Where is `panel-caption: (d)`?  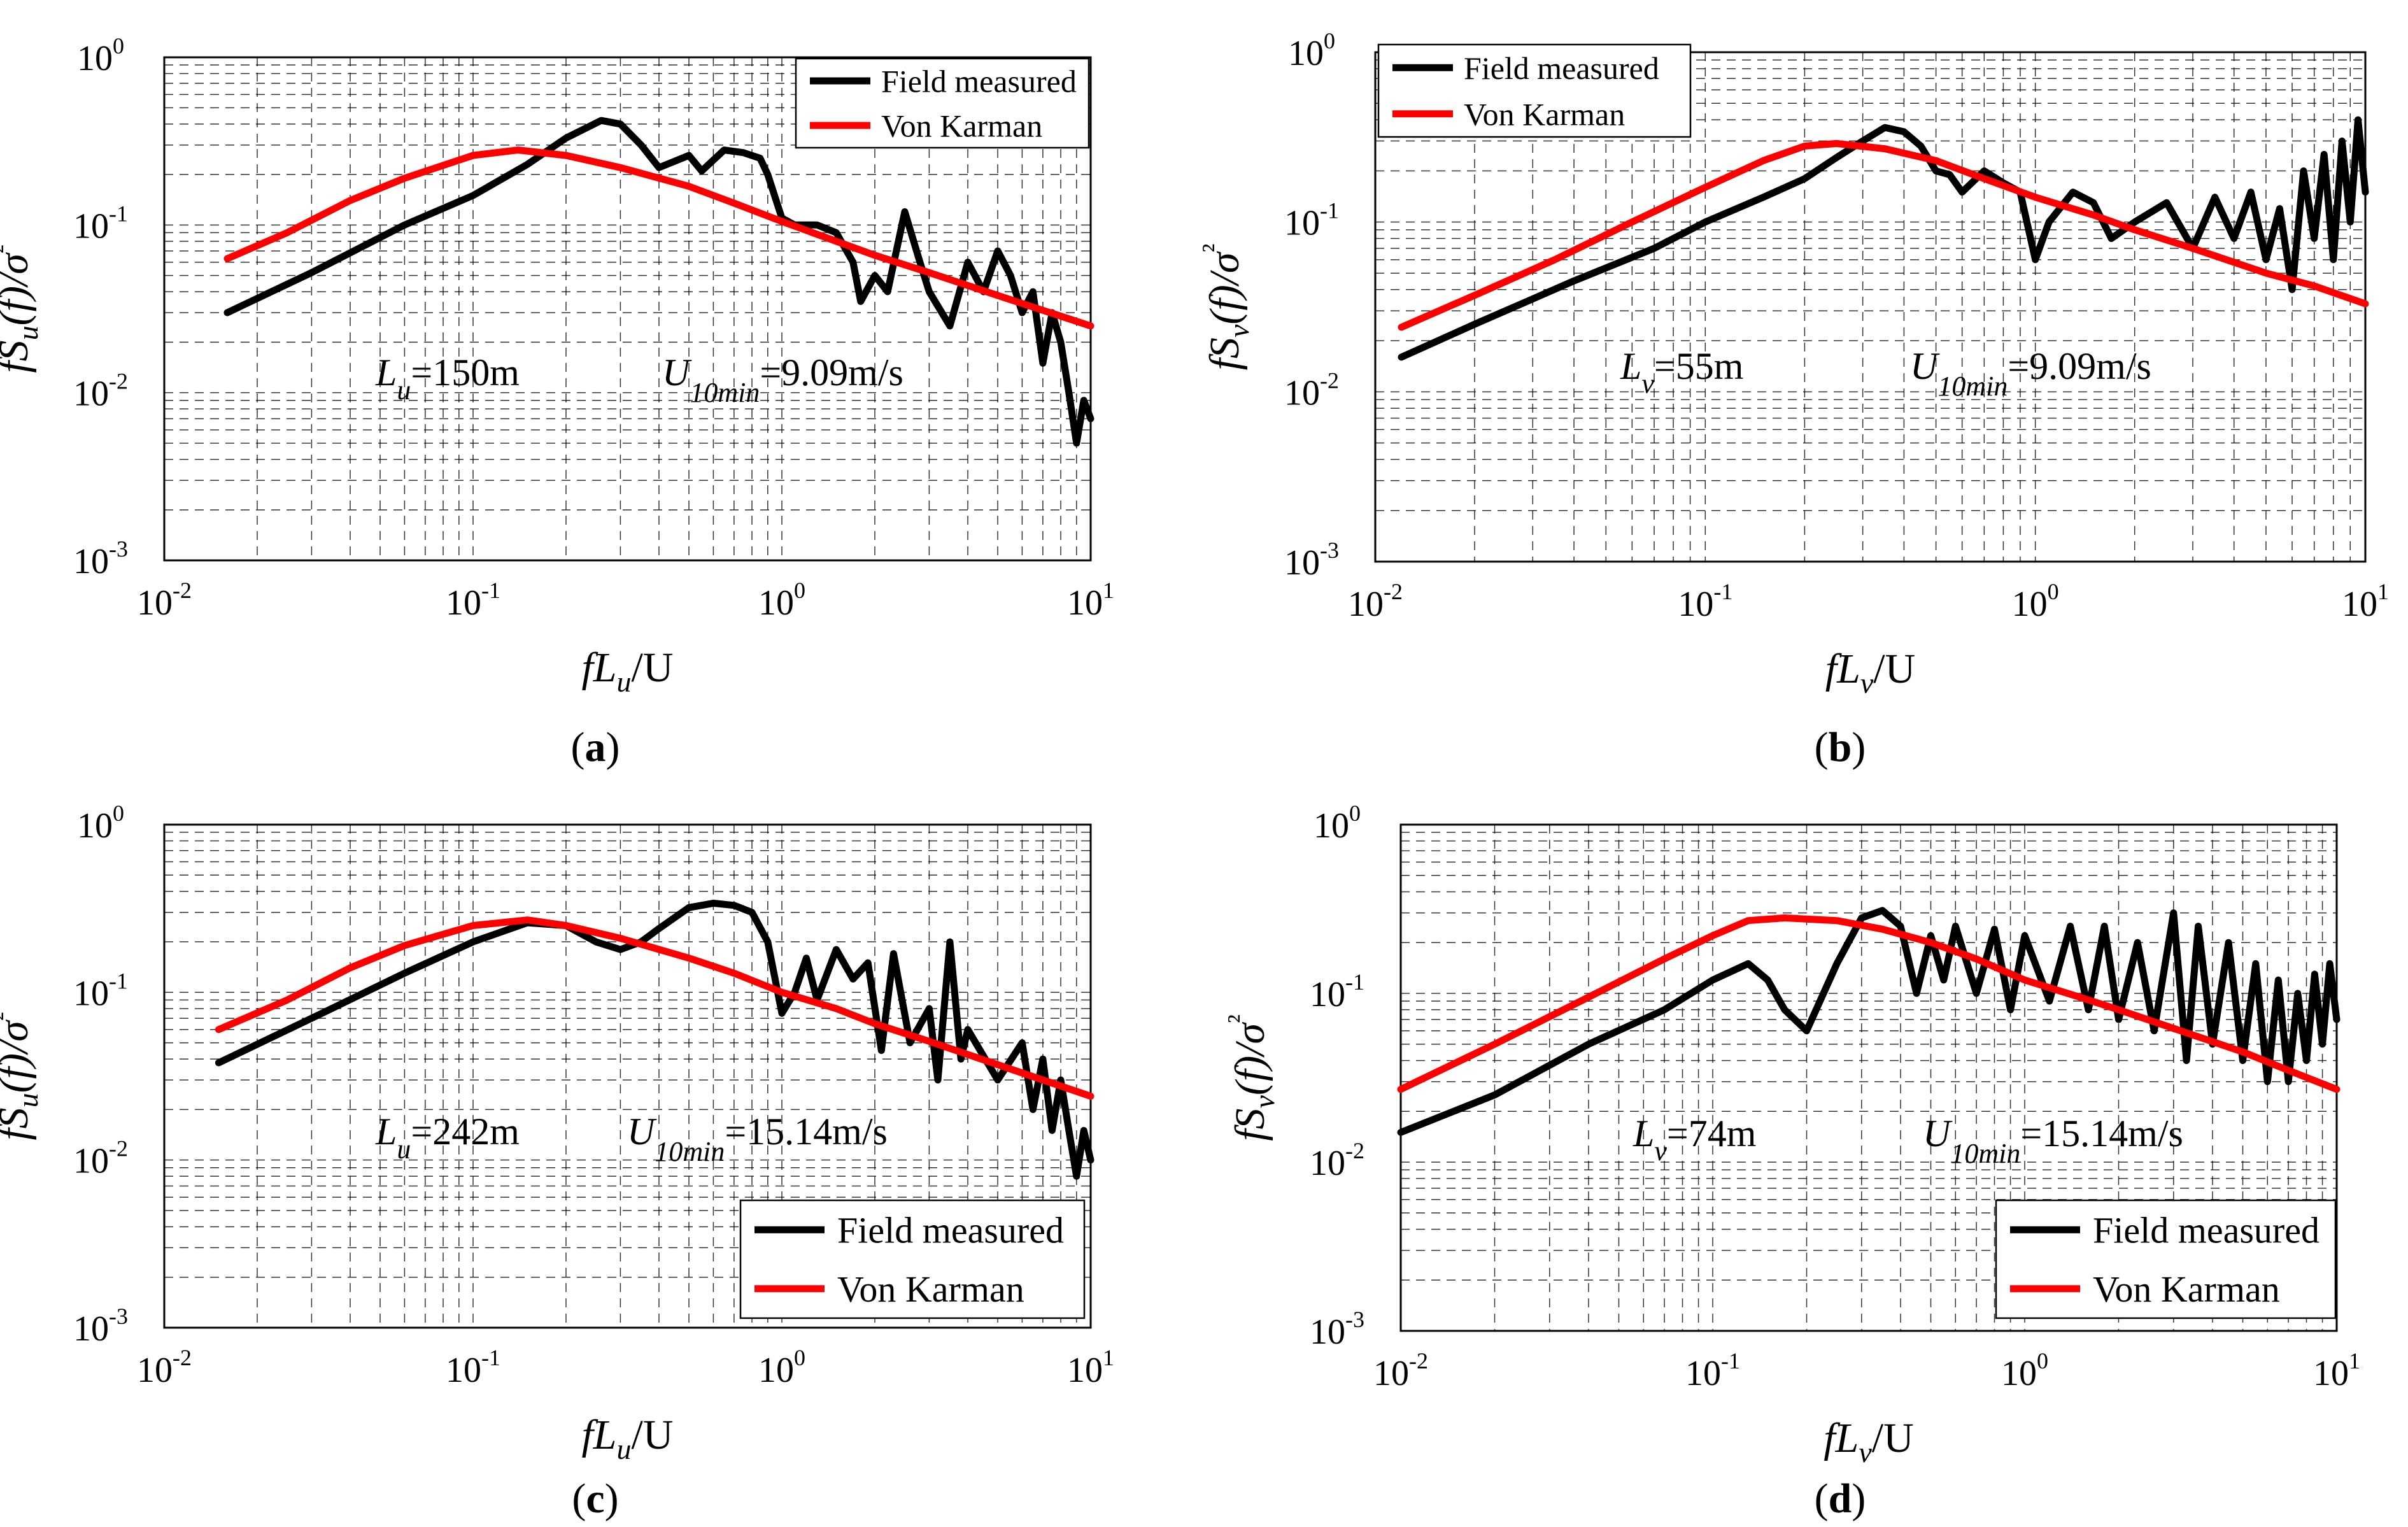 panel-caption: (d) is located at coordinates (1840, 1498).